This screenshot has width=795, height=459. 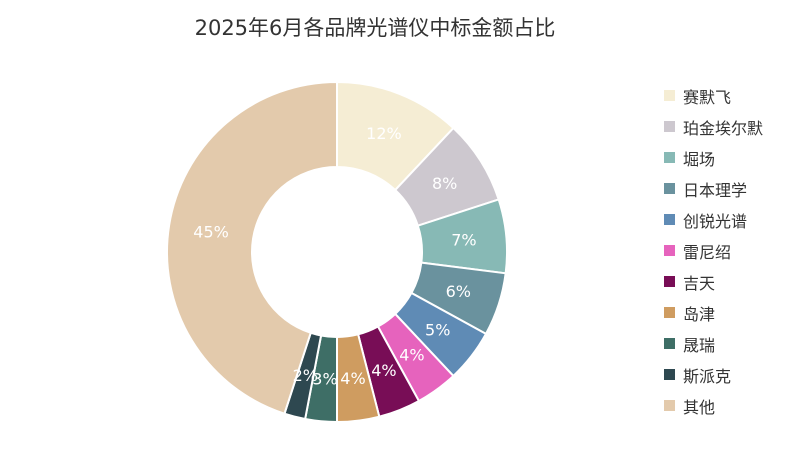 I want to click on legend-item: 堀场, so click(x=713, y=157).